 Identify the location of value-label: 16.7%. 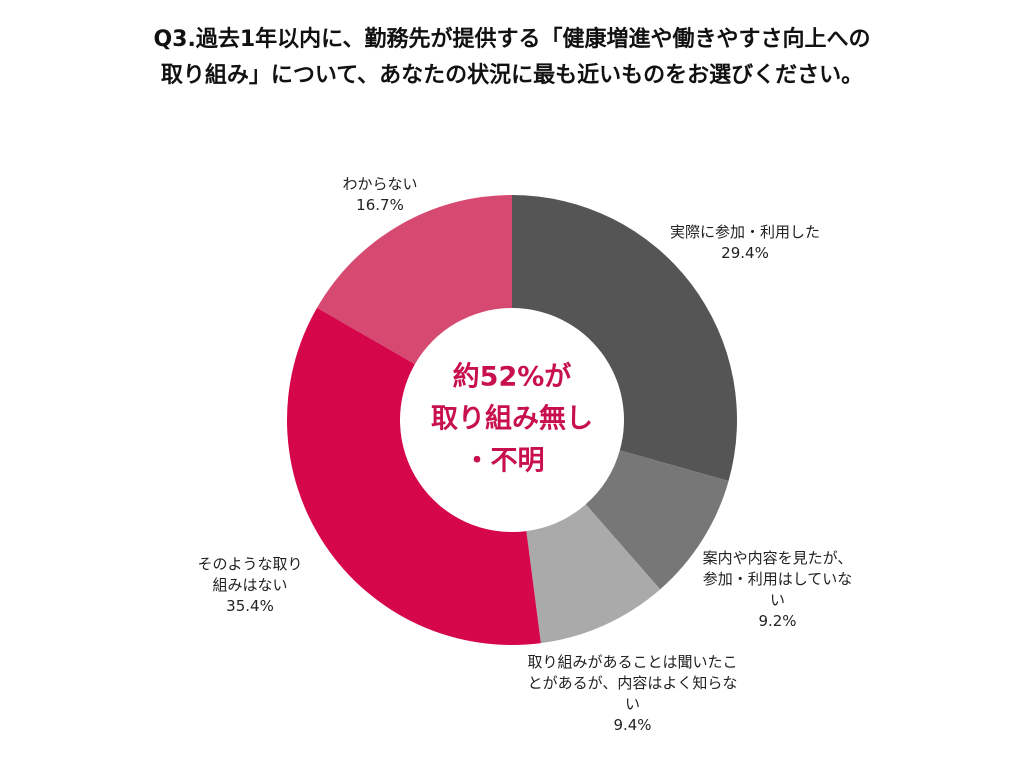
(380, 205).